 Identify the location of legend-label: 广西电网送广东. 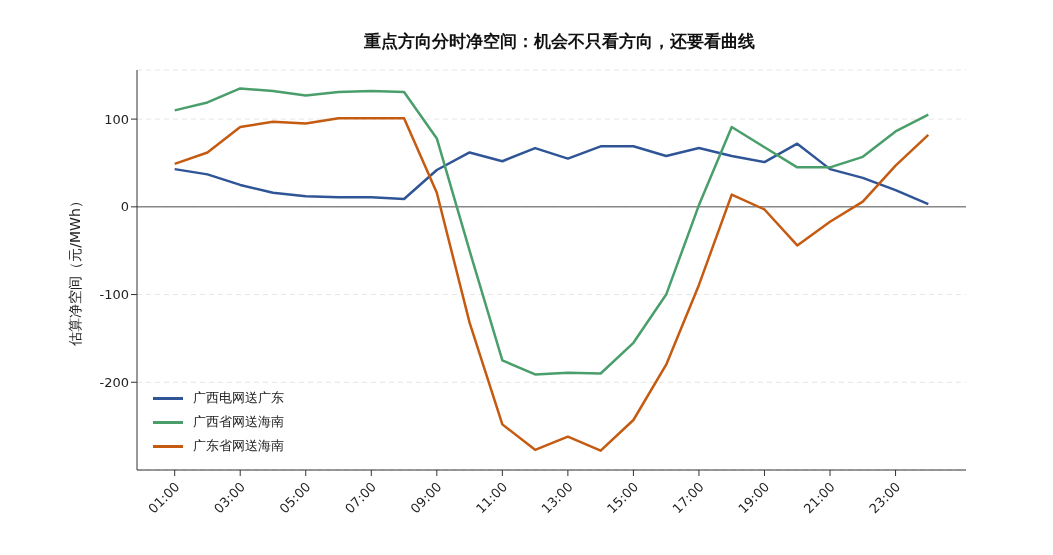
(238, 398).